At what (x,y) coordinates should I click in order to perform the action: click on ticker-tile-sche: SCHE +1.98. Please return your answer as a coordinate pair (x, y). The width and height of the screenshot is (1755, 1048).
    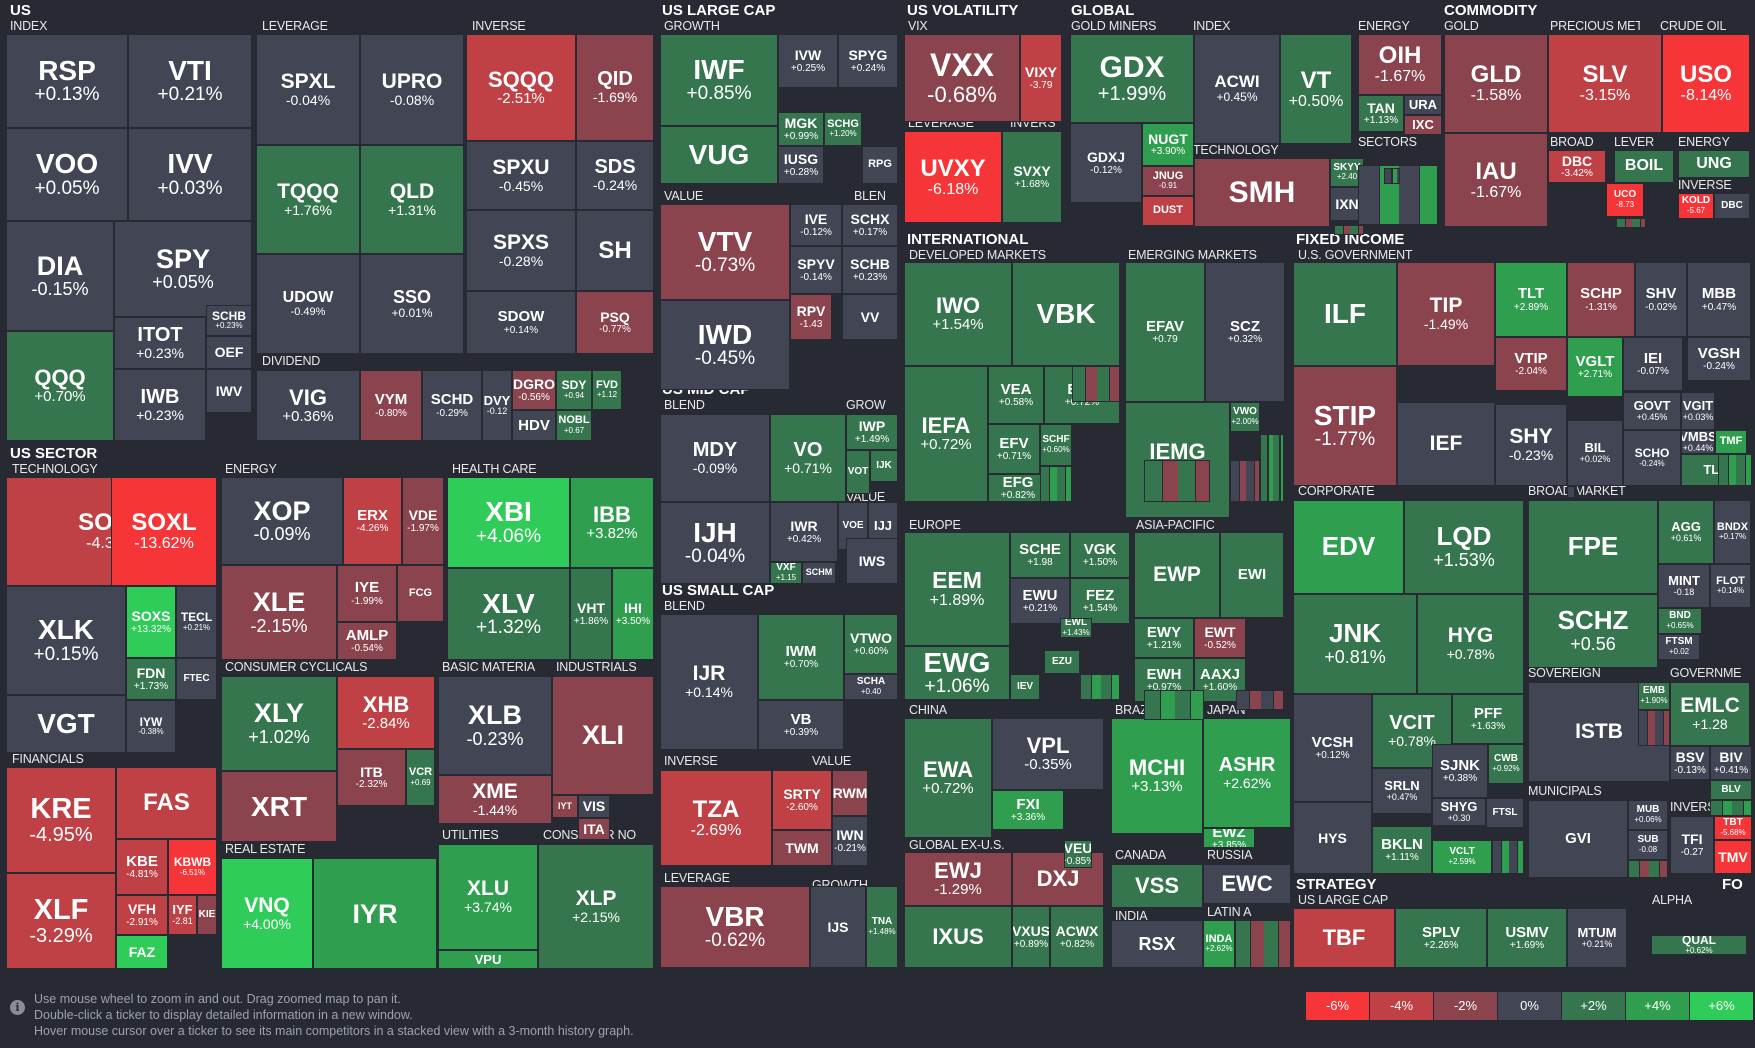
    Looking at the image, I should click on (1040, 555).